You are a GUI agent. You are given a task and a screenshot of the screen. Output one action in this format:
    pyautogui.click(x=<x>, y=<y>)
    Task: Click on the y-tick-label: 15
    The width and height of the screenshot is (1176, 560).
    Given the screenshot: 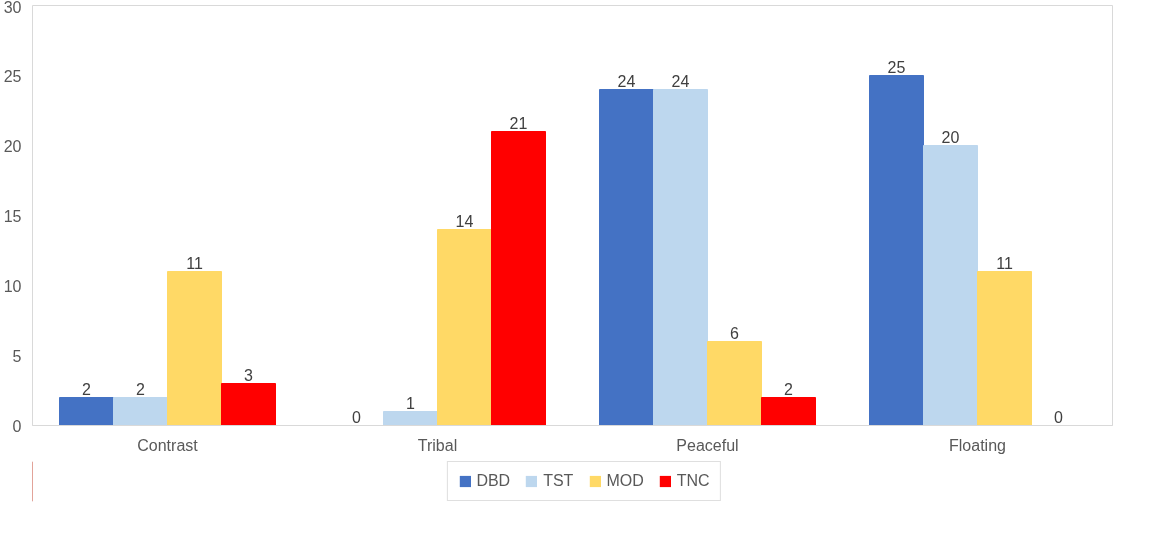 What is the action you would take?
    pyautogui.click(x=12, y=216)
    